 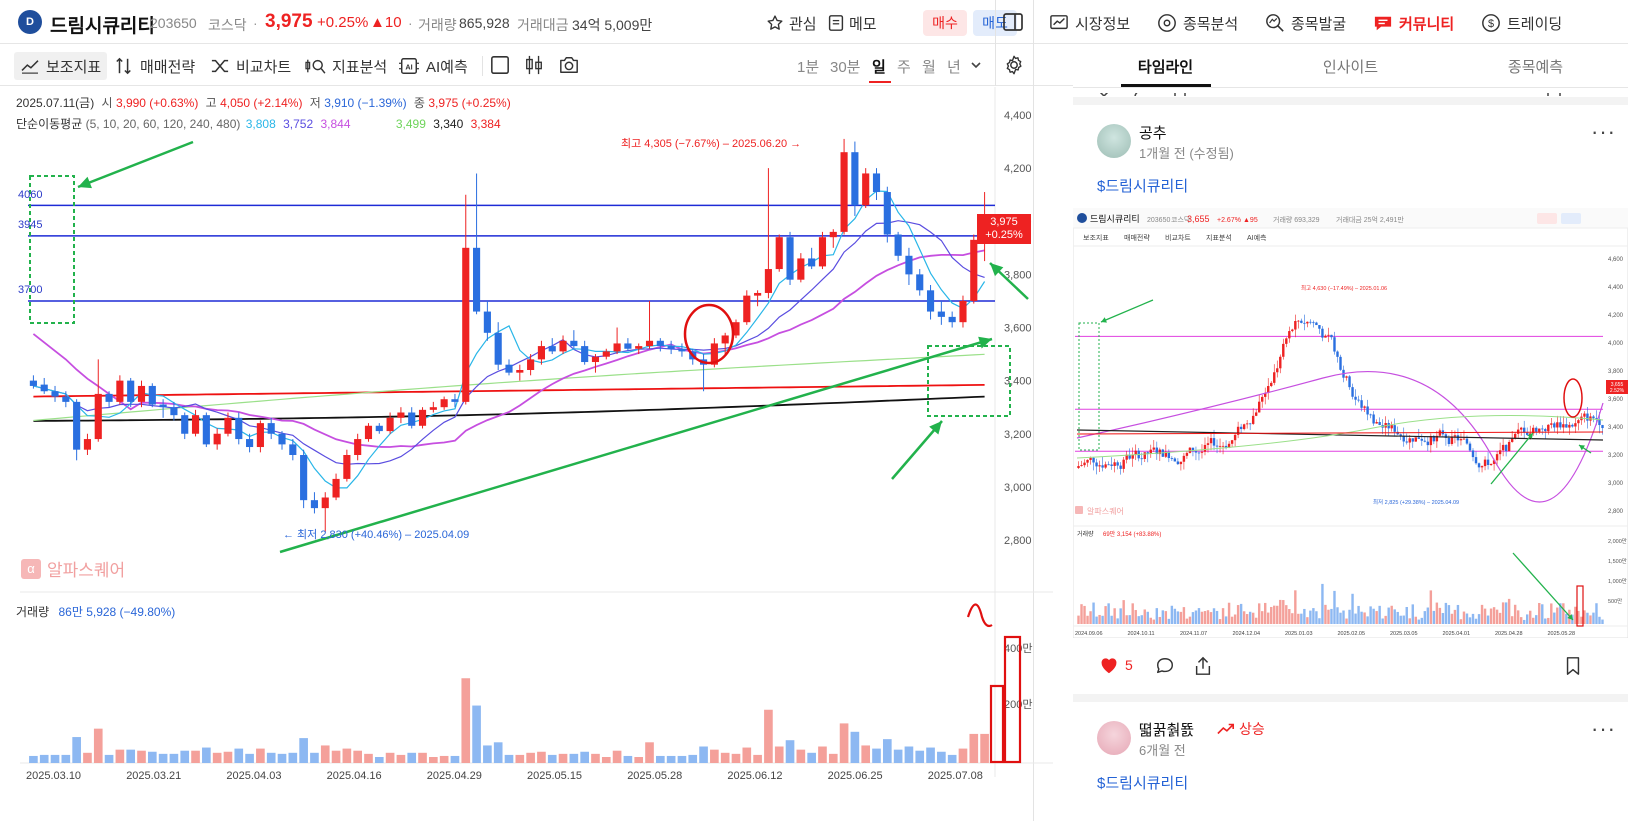 What do you see at coordinates (1197, 23) in the screenshot?
I see `nav-stock-analysis: 종목분석` at bounding box center [1197, 23].